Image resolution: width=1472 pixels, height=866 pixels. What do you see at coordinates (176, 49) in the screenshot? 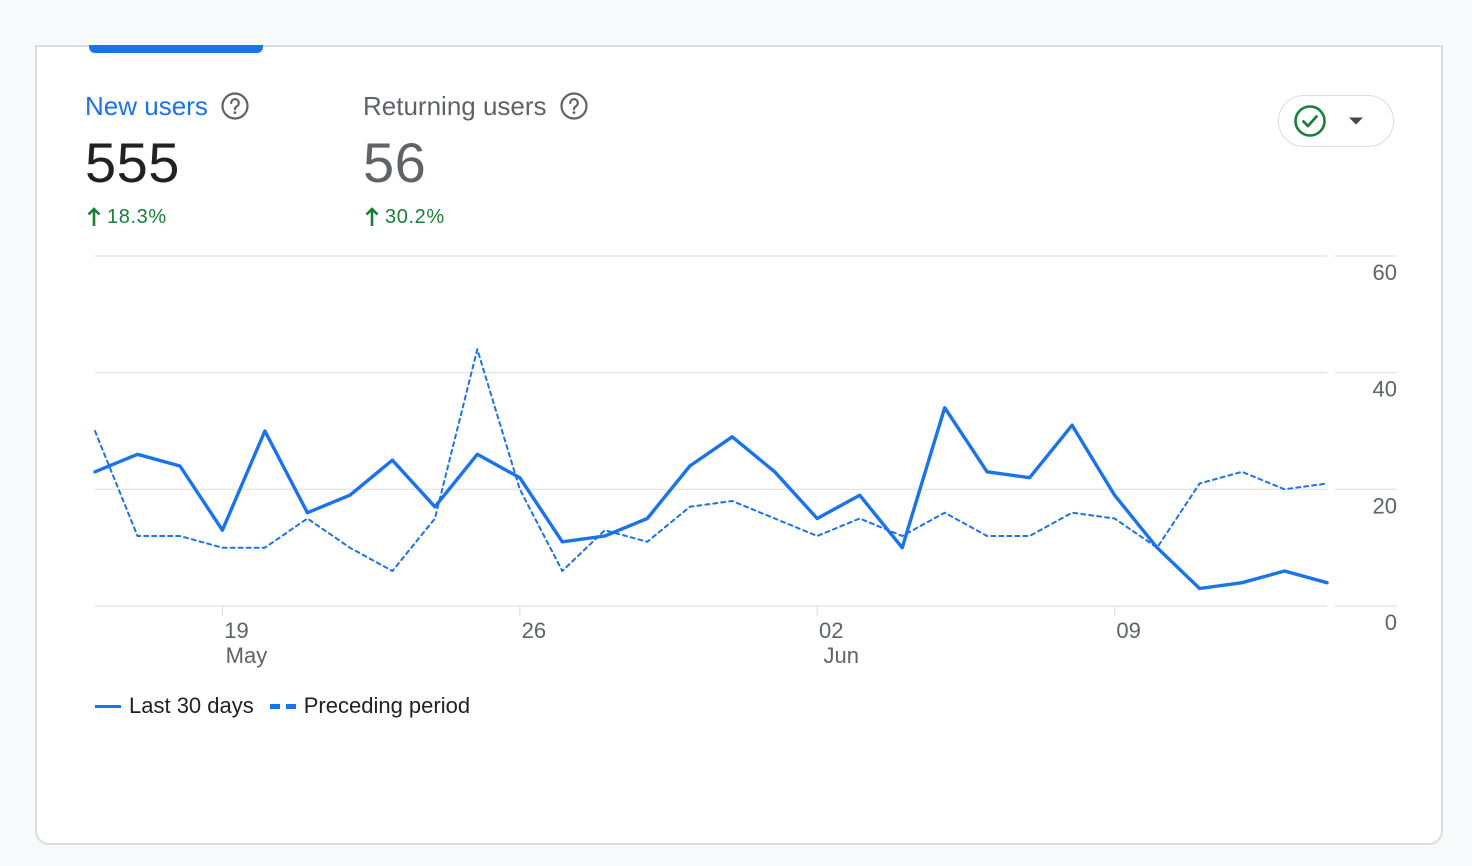
I see `selected-tab-indicator` at bounding box center [176, 49].